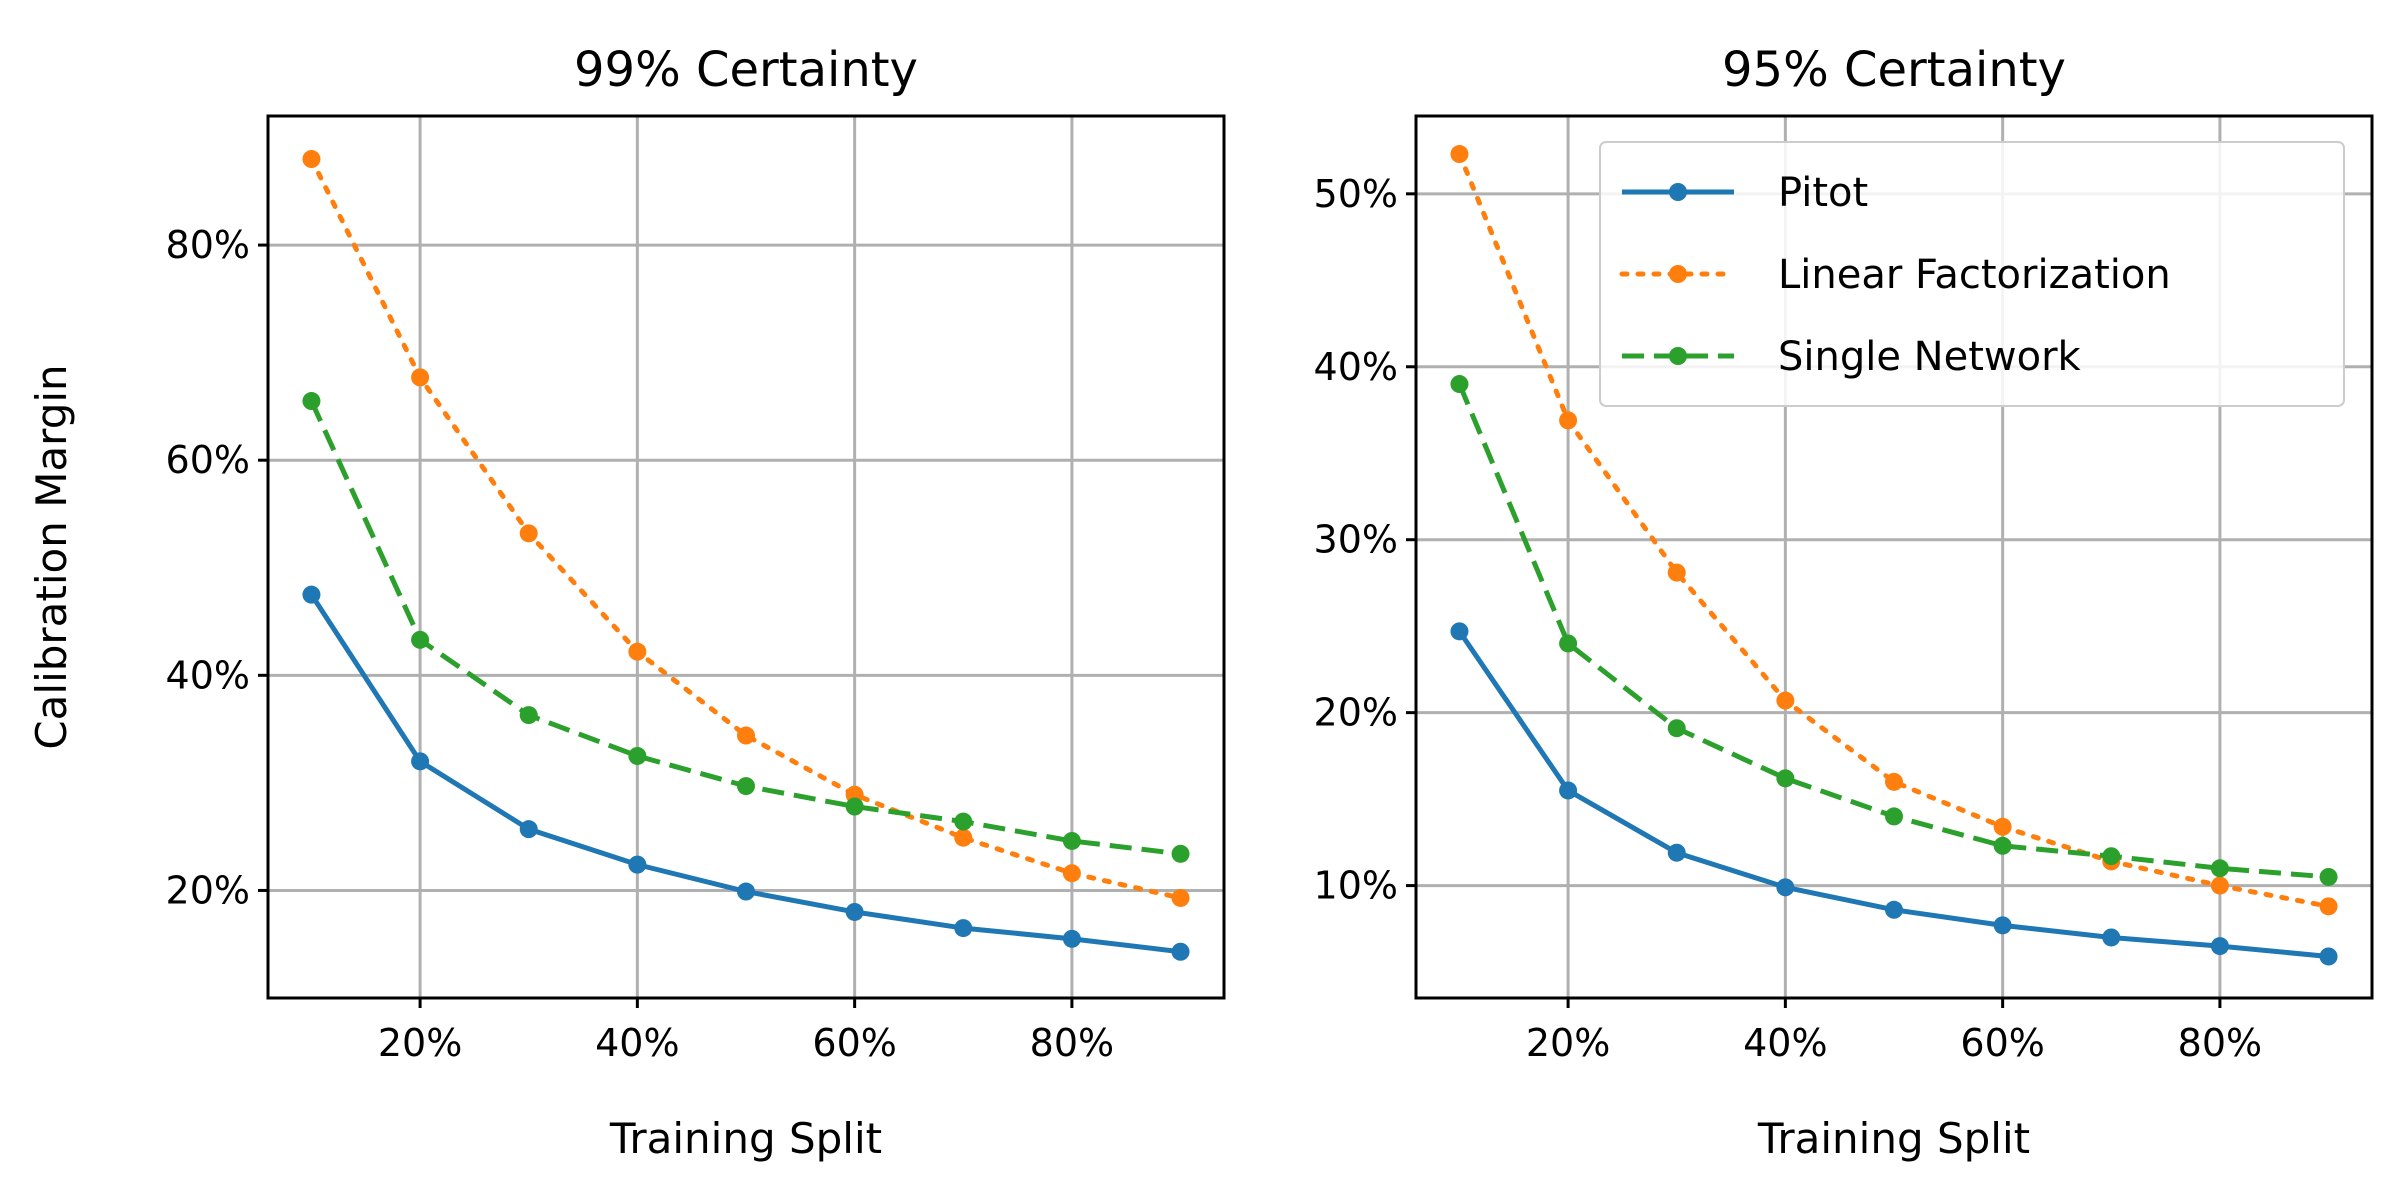 This screenshot has height=1200, width=2400. I want to click on y-tick-label: 30%, so click(1356, 540).